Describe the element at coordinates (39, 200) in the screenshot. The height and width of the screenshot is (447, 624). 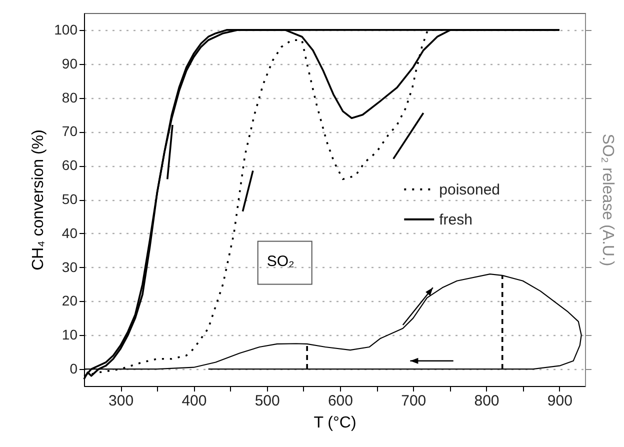
I see `y-axis-title: CH₄ conversion (%)` at that location.